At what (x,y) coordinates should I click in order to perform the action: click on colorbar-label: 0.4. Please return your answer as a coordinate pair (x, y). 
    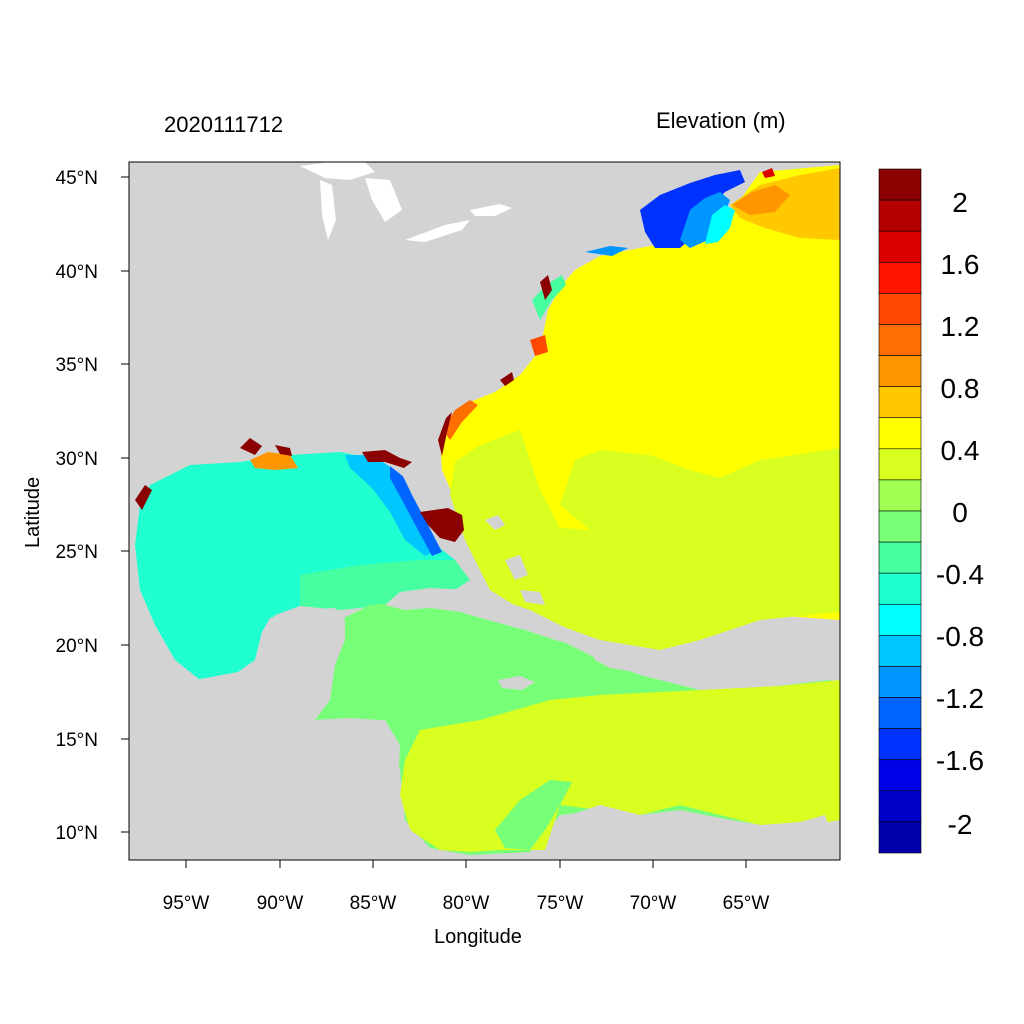
    Looking at the image, I should click on (960, 450).